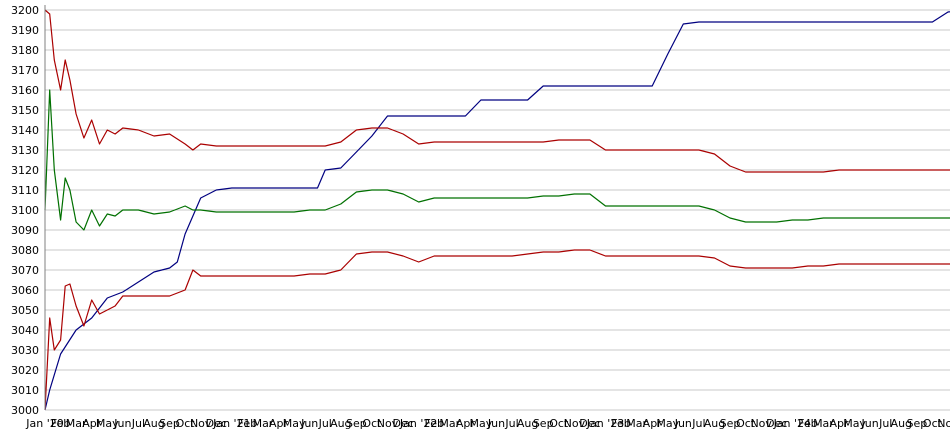 The image size is (950, 435). I want to click on x-tick-label: Jan '23, so click(605, 423).